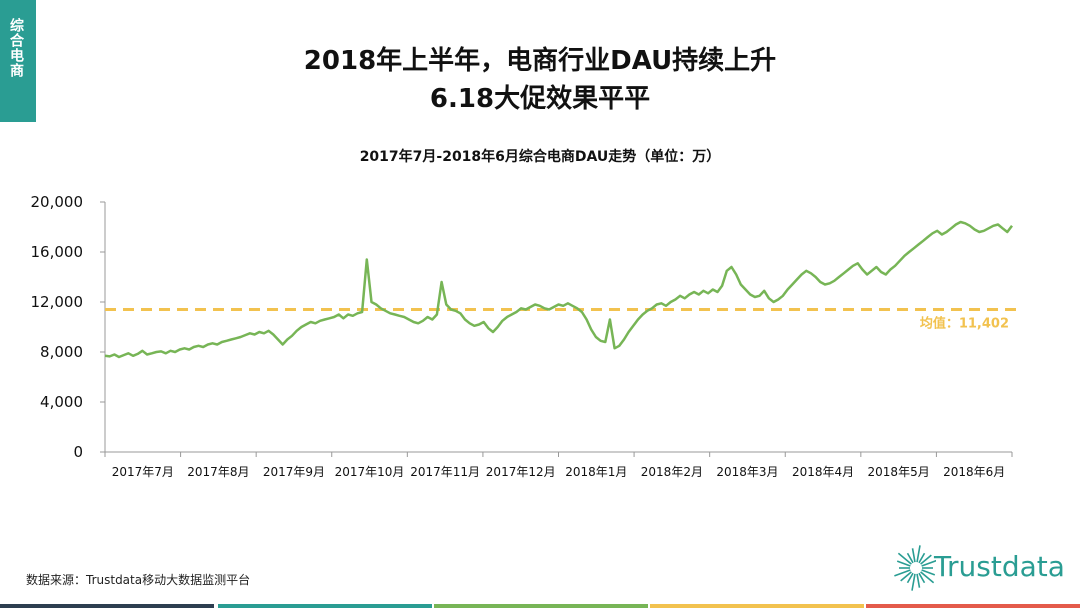 The width and height of the screenshot is (1080, 608). I want to click on x-tick-label: 2018年1月, so click(596, 472).